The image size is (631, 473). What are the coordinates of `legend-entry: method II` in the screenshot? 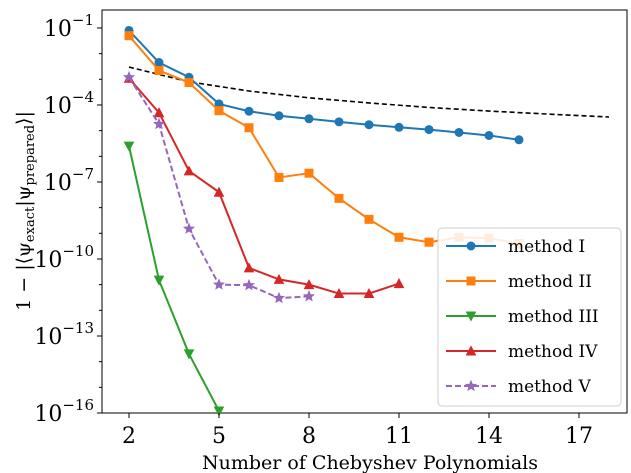 It's located at (519, 282).